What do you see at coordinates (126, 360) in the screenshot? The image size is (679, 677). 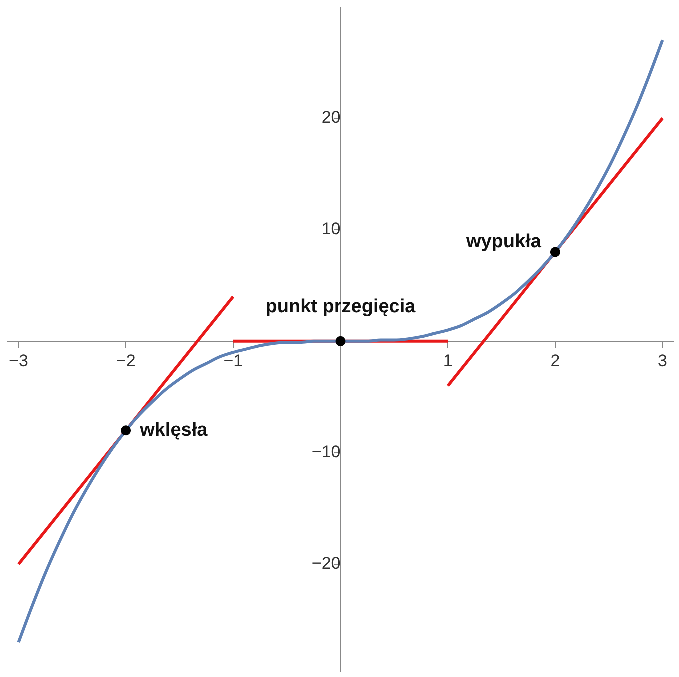 I see `x-tick-label: −2` at bounding box center [126, 360].